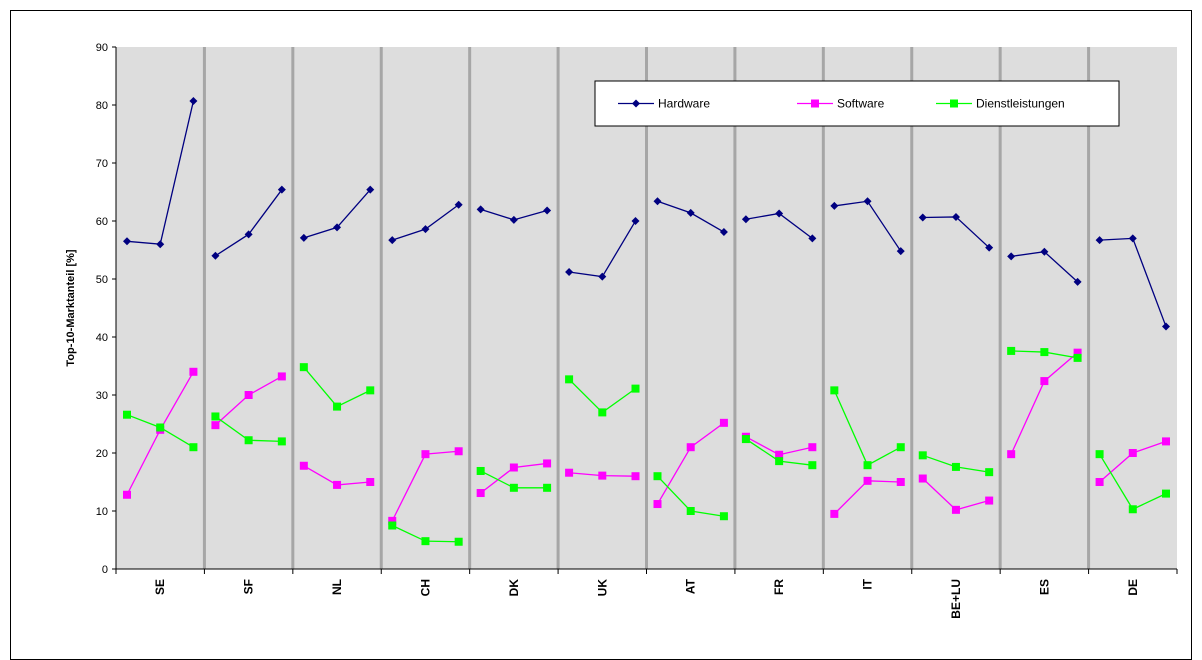  Describe the element at coordinates (868, 583) in the screenshot. I see `category-label: IT` at that location.